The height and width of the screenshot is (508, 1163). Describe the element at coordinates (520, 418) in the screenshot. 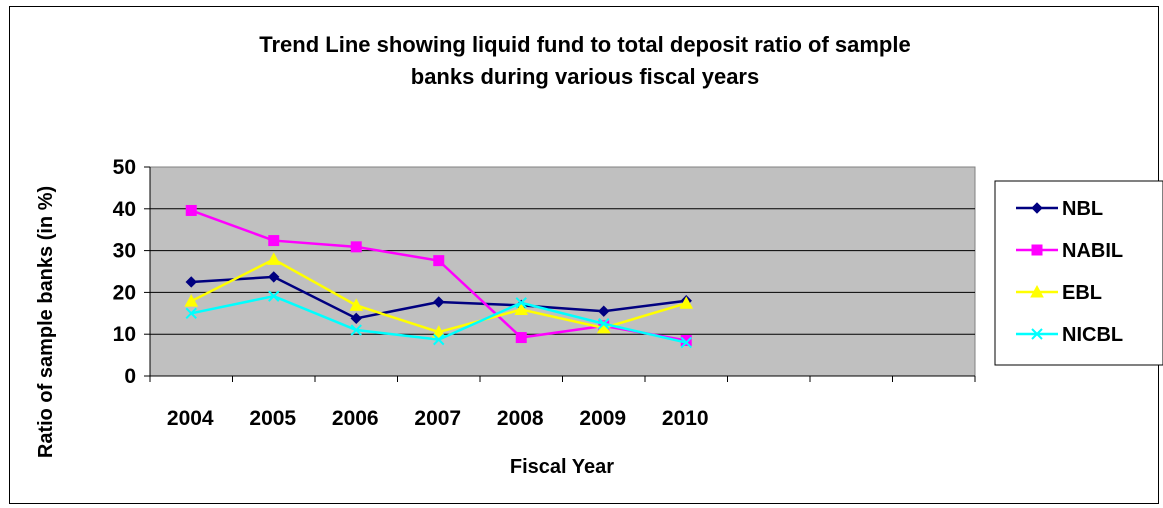

I see `x-tick-label: 2008` at that location.